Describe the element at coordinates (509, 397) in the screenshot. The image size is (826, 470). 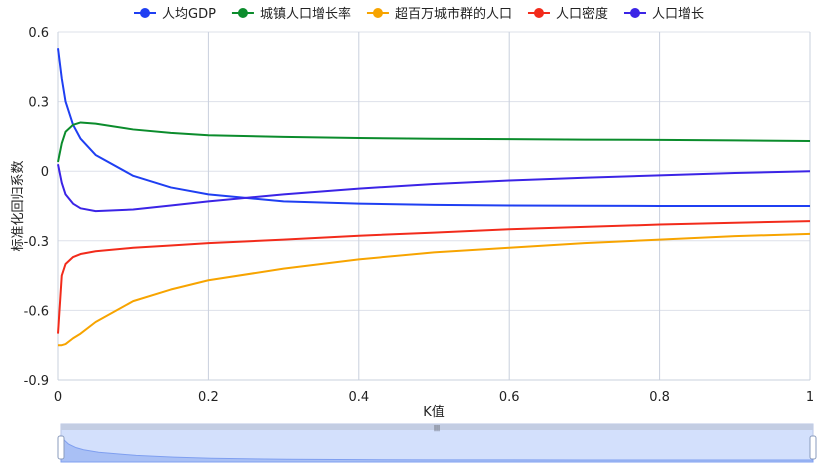
I see `x-tick-label: 0.6` at that location.